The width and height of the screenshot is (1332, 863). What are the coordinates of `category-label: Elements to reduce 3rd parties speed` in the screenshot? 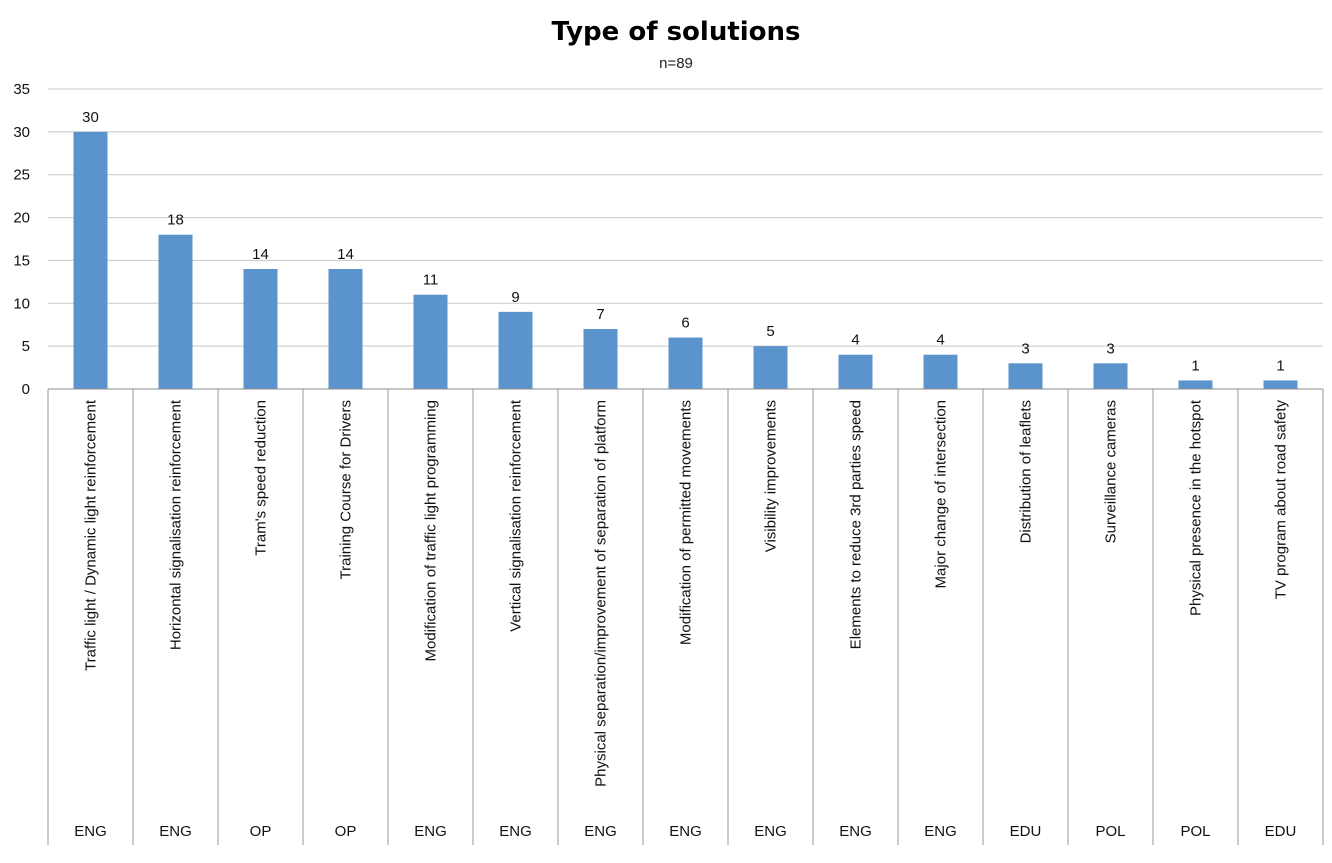 It's located at (856, 524).